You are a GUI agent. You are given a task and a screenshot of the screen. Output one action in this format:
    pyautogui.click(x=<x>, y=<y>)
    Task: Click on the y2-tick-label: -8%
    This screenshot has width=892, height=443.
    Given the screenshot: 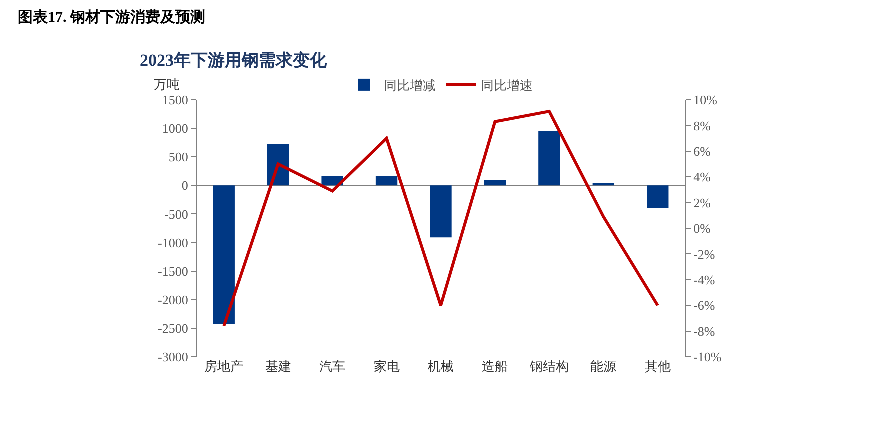 What is the action you would take?
    pyautogui.click(x=705, y=331)
    